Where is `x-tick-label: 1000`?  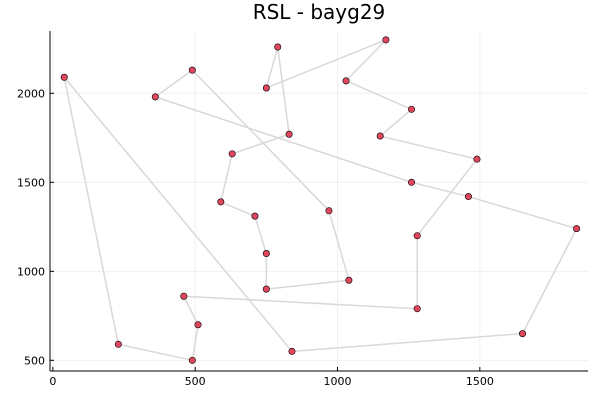 x-tick-label: 1000 is located at coordinates (338, 381).